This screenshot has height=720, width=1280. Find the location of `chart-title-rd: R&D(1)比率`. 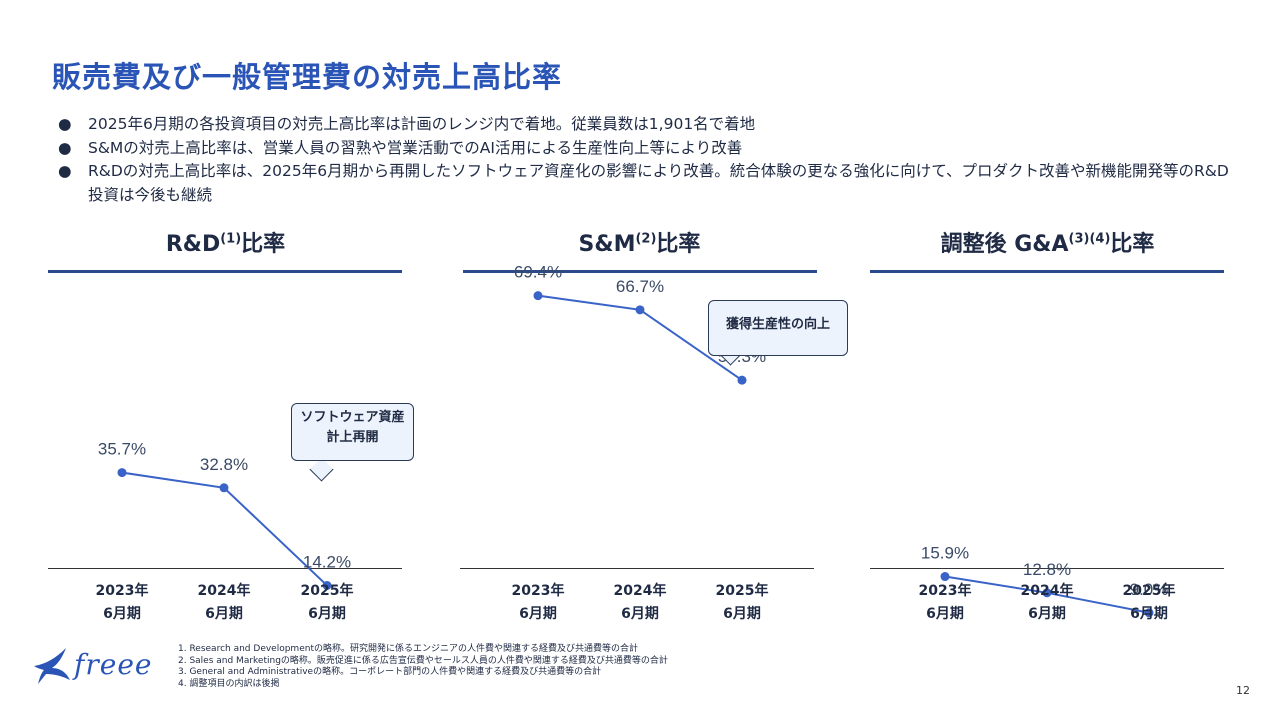

chart-title-rd: R&D(1)比率 is located at coordinates (225, 244).